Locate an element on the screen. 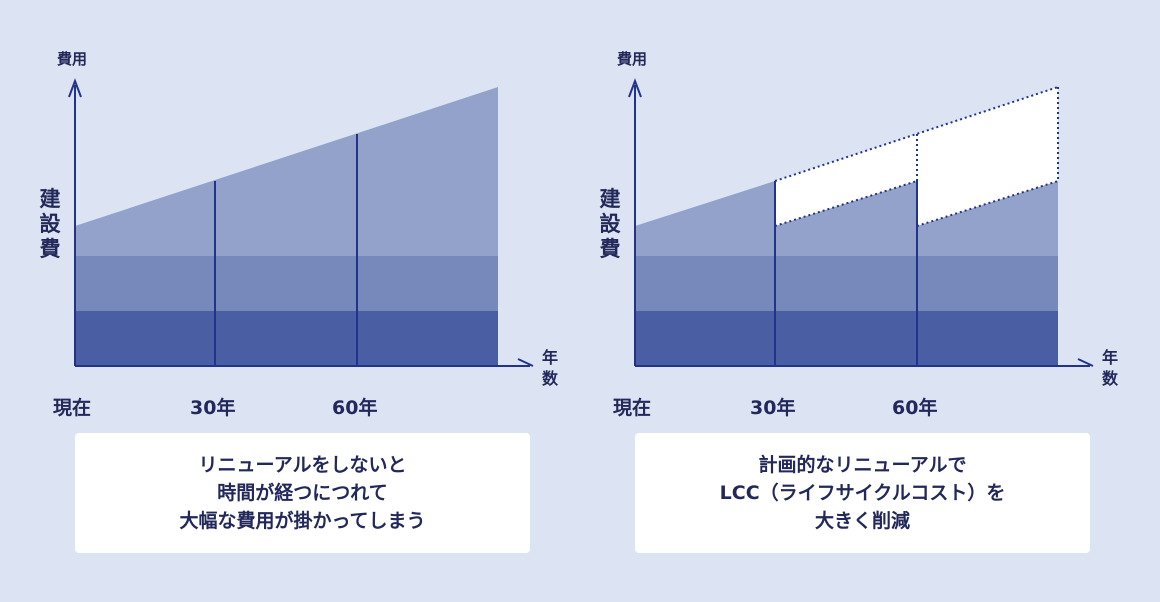 Image resolution: width=1160 pixels, height=602 pixels. caption-box: リニューアルをしないと 時間が経つにつれて 大幅な費用が掛かってしまう is located at coordinates (302, 493).